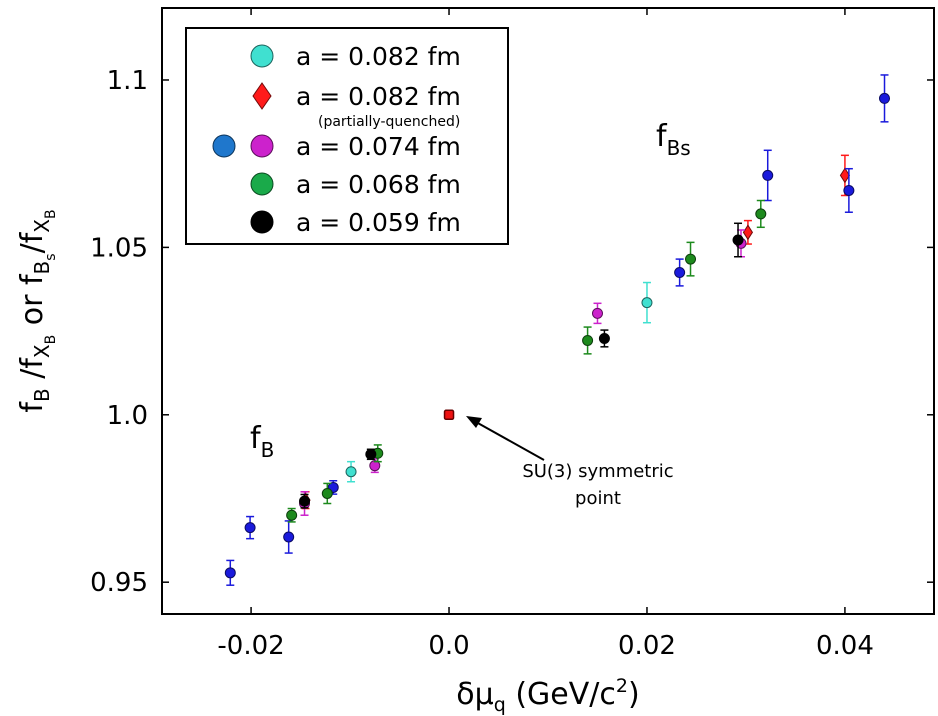 This screenshot has width=938, height=716. I want to click on annotation-fBs: fBs, so click(673, 139).